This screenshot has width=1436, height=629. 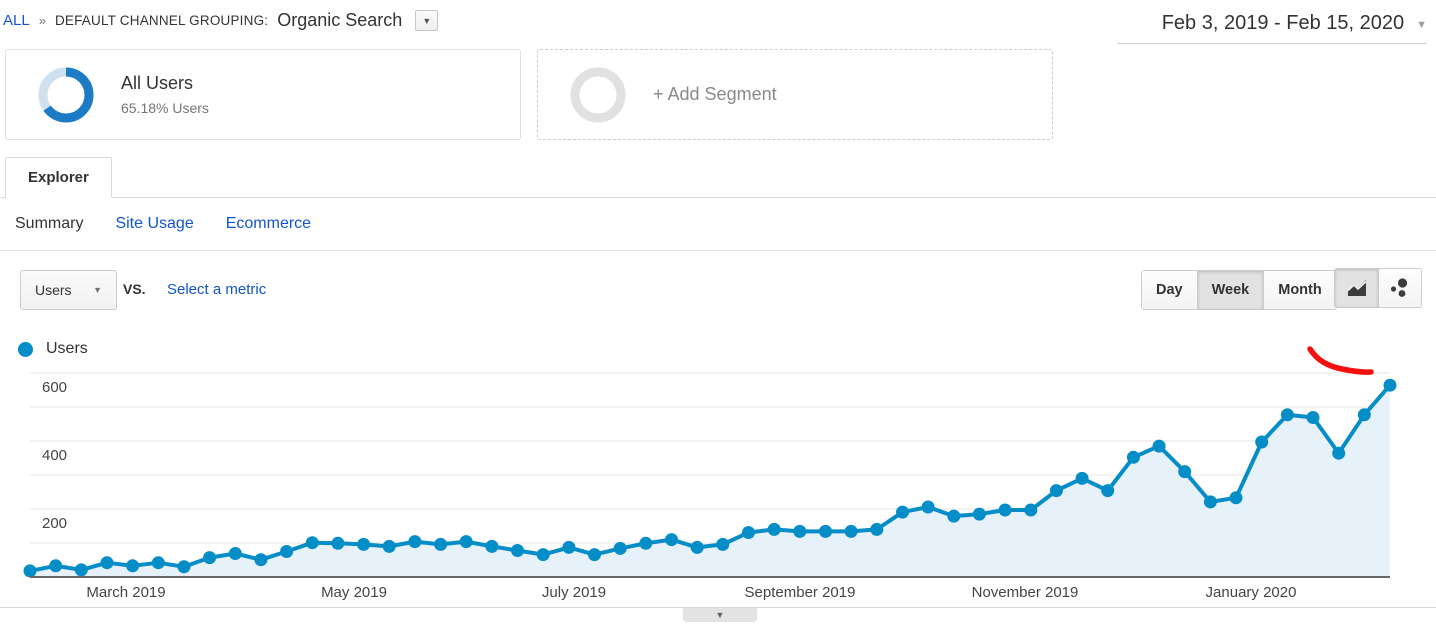 I want to click on dimension-dropdown-button: ▼, so click(x=427, y=20).